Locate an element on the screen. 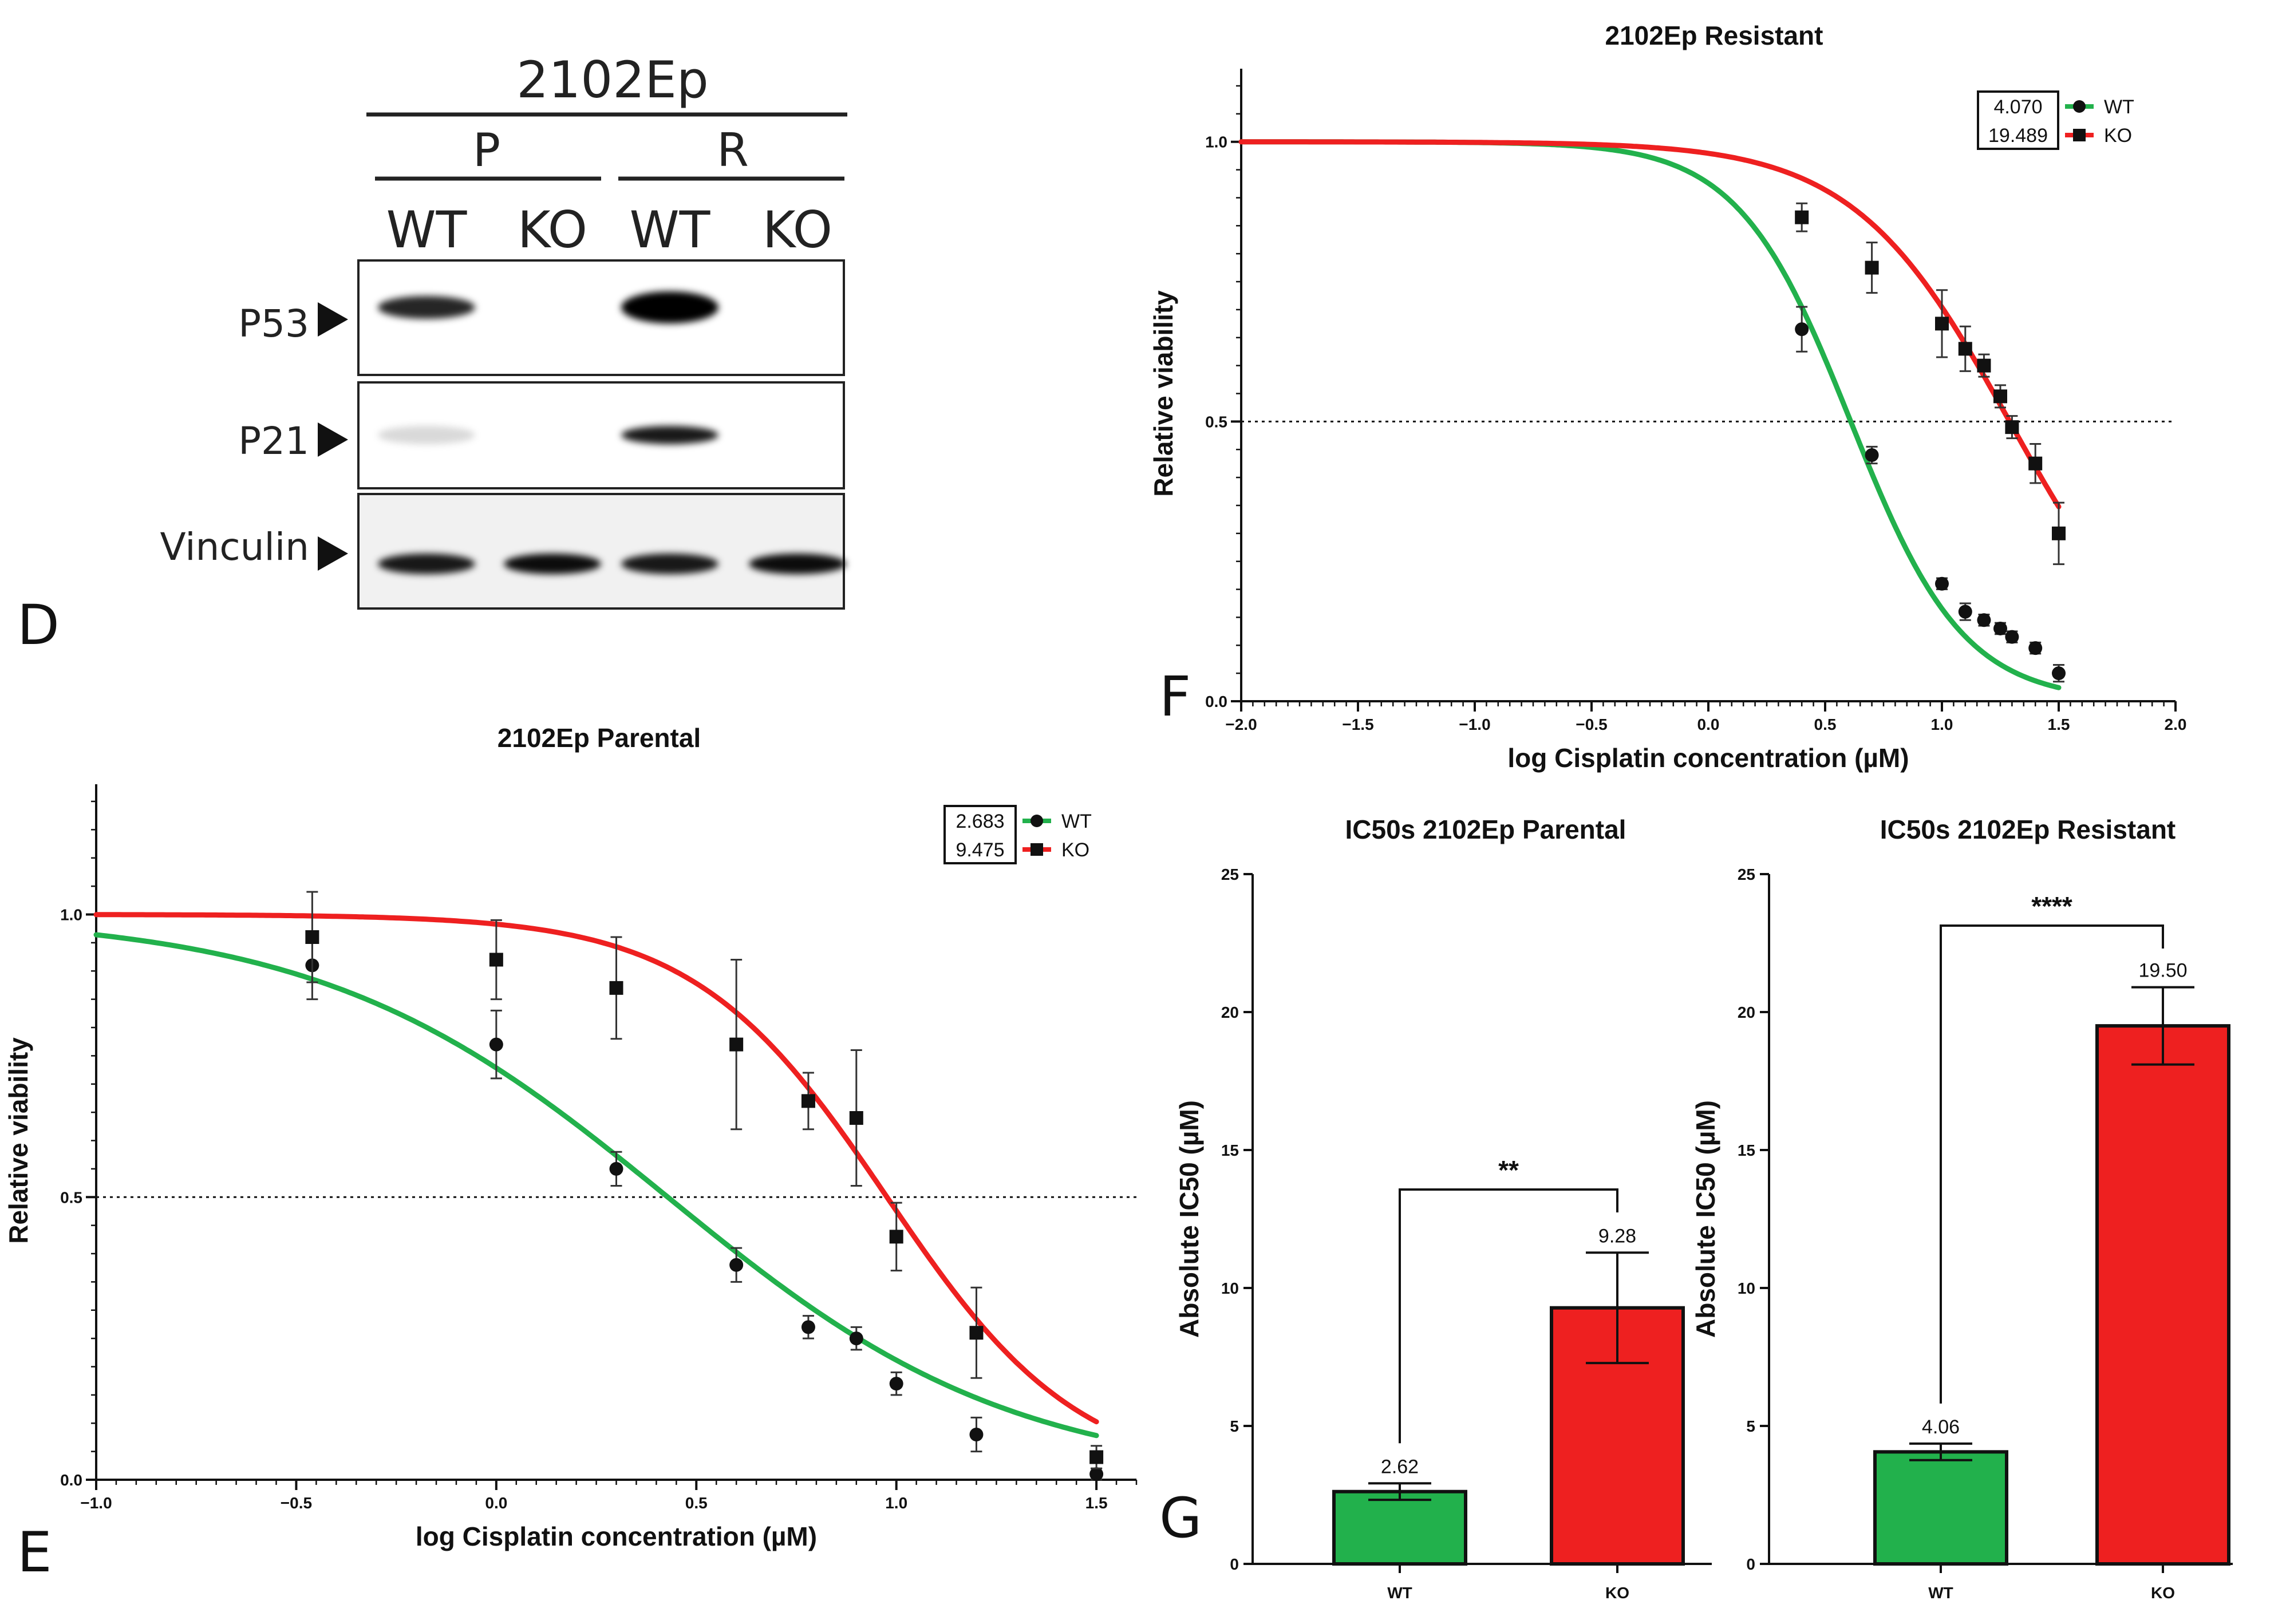  chart-legend: 4.070 19.489 WT KO is located at coordinates (2055, 120).